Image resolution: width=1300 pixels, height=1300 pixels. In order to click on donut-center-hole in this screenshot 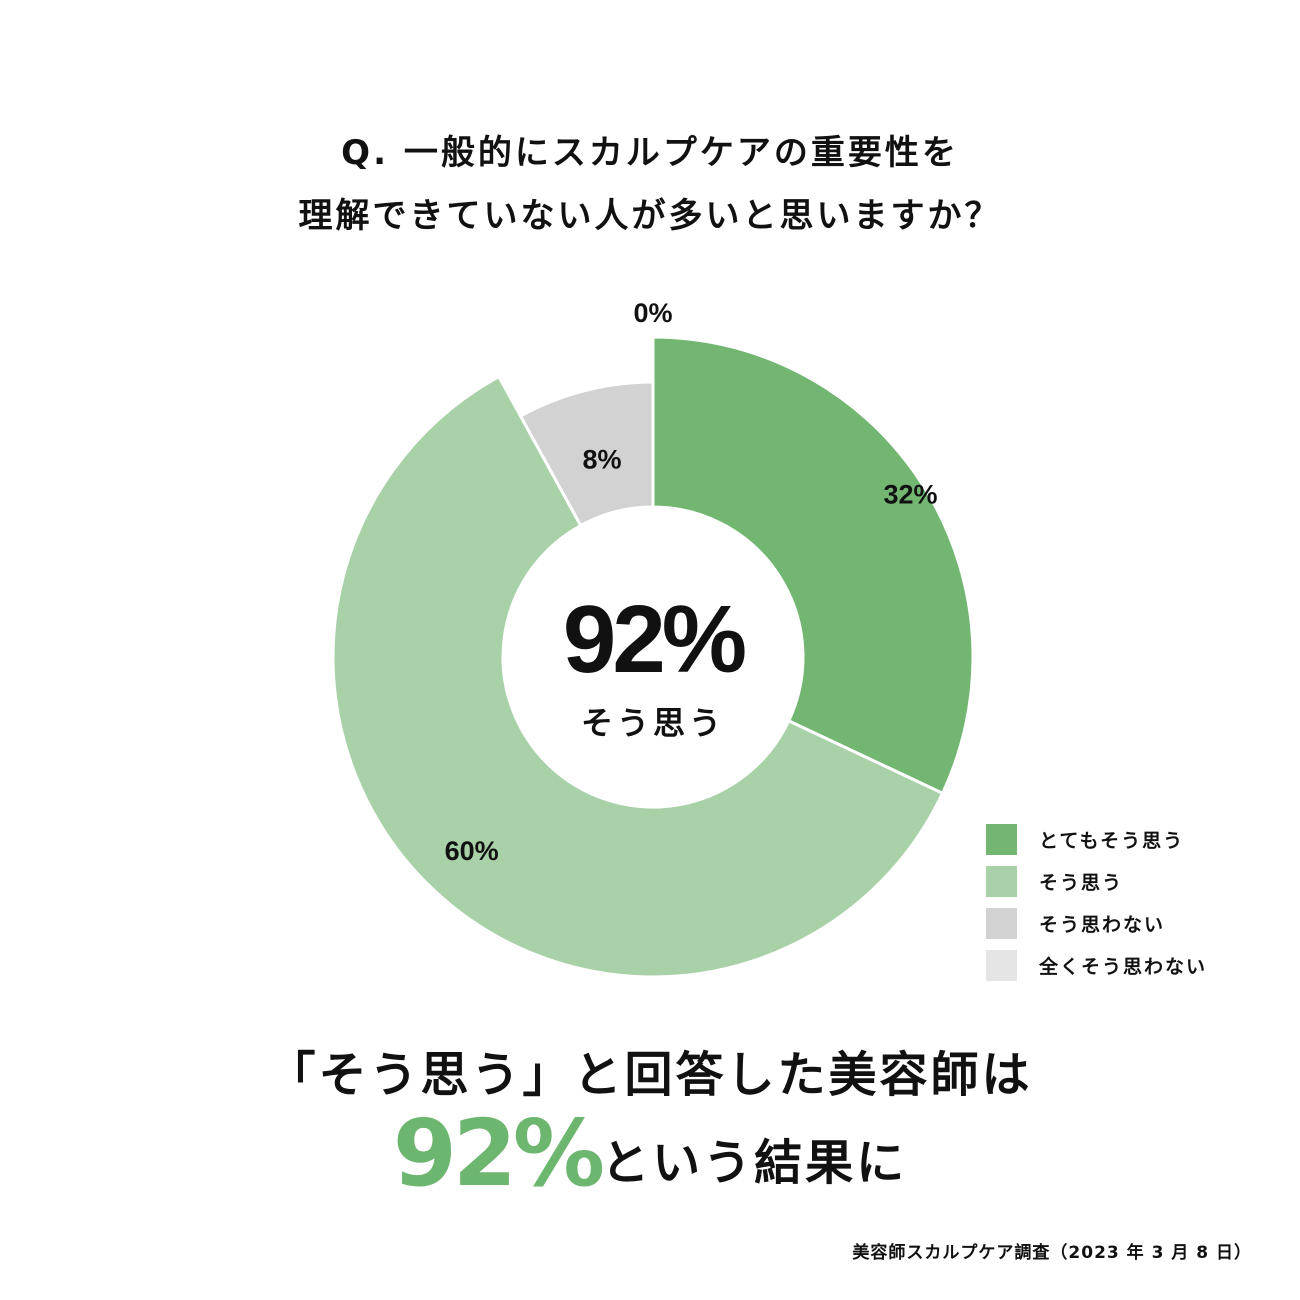, I will do `click(653, 657)`.